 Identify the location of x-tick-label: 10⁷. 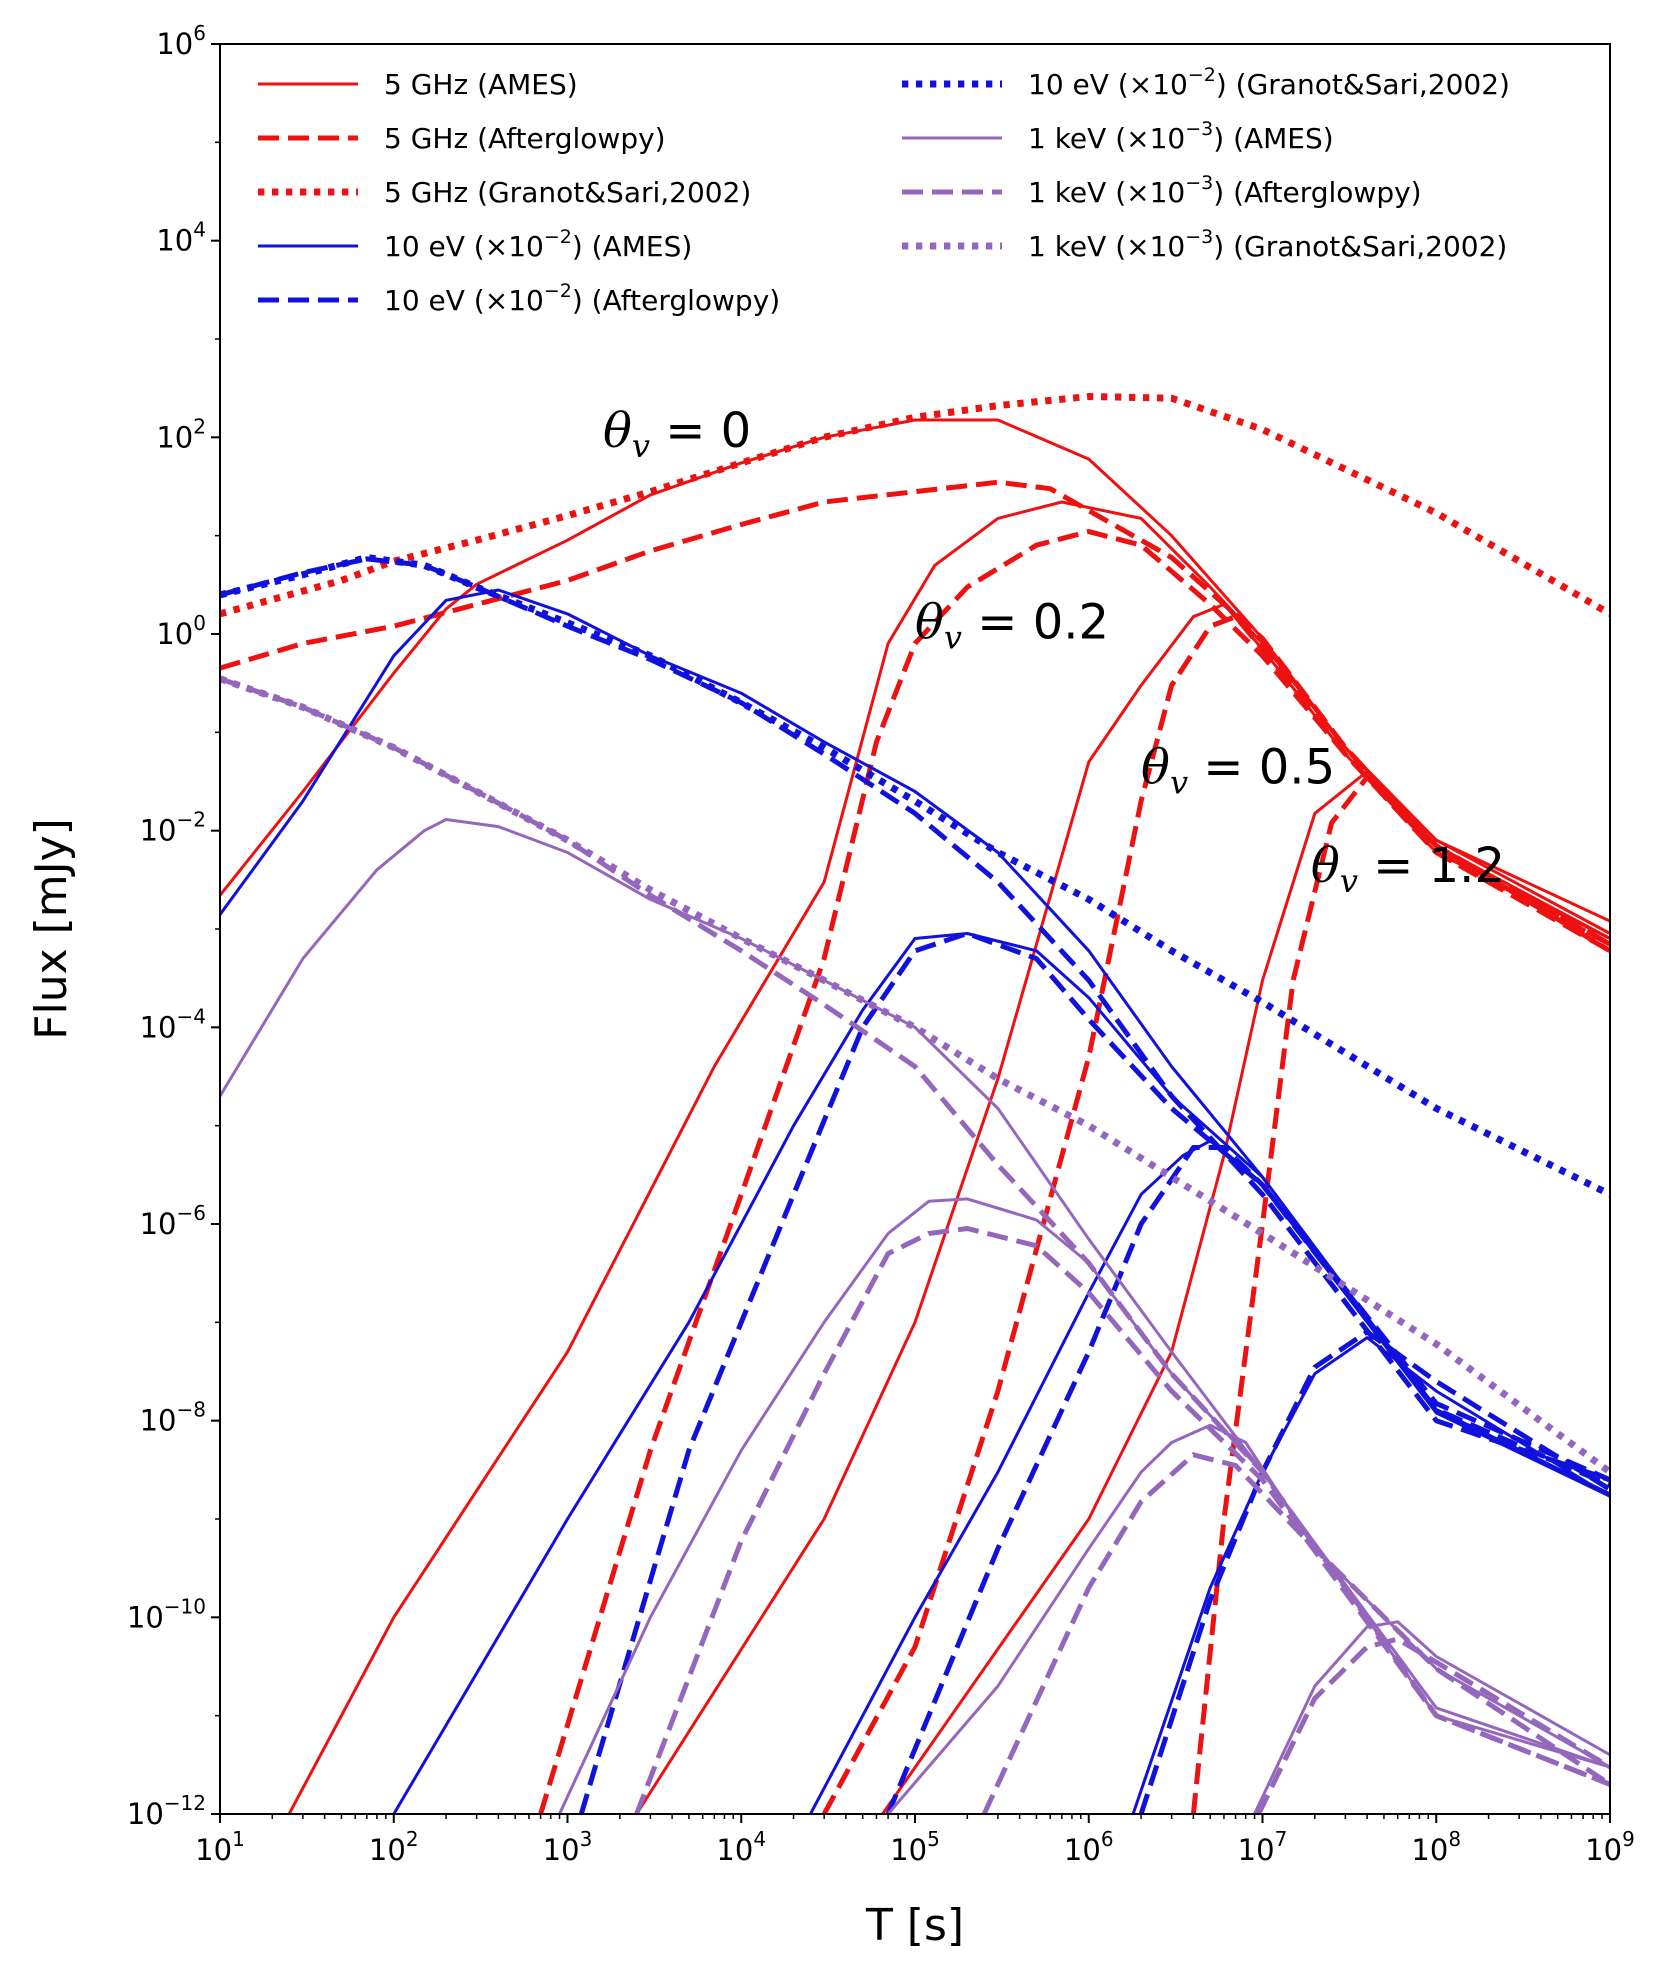
(1263, 1847).